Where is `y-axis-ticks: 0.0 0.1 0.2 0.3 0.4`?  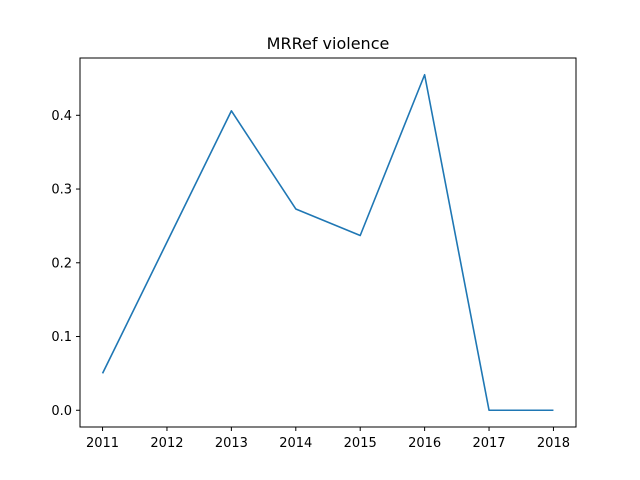
y-axis-ticks: 0.0 0.1 0.2 0.3 0.4 is located at coordinates (65, 264).